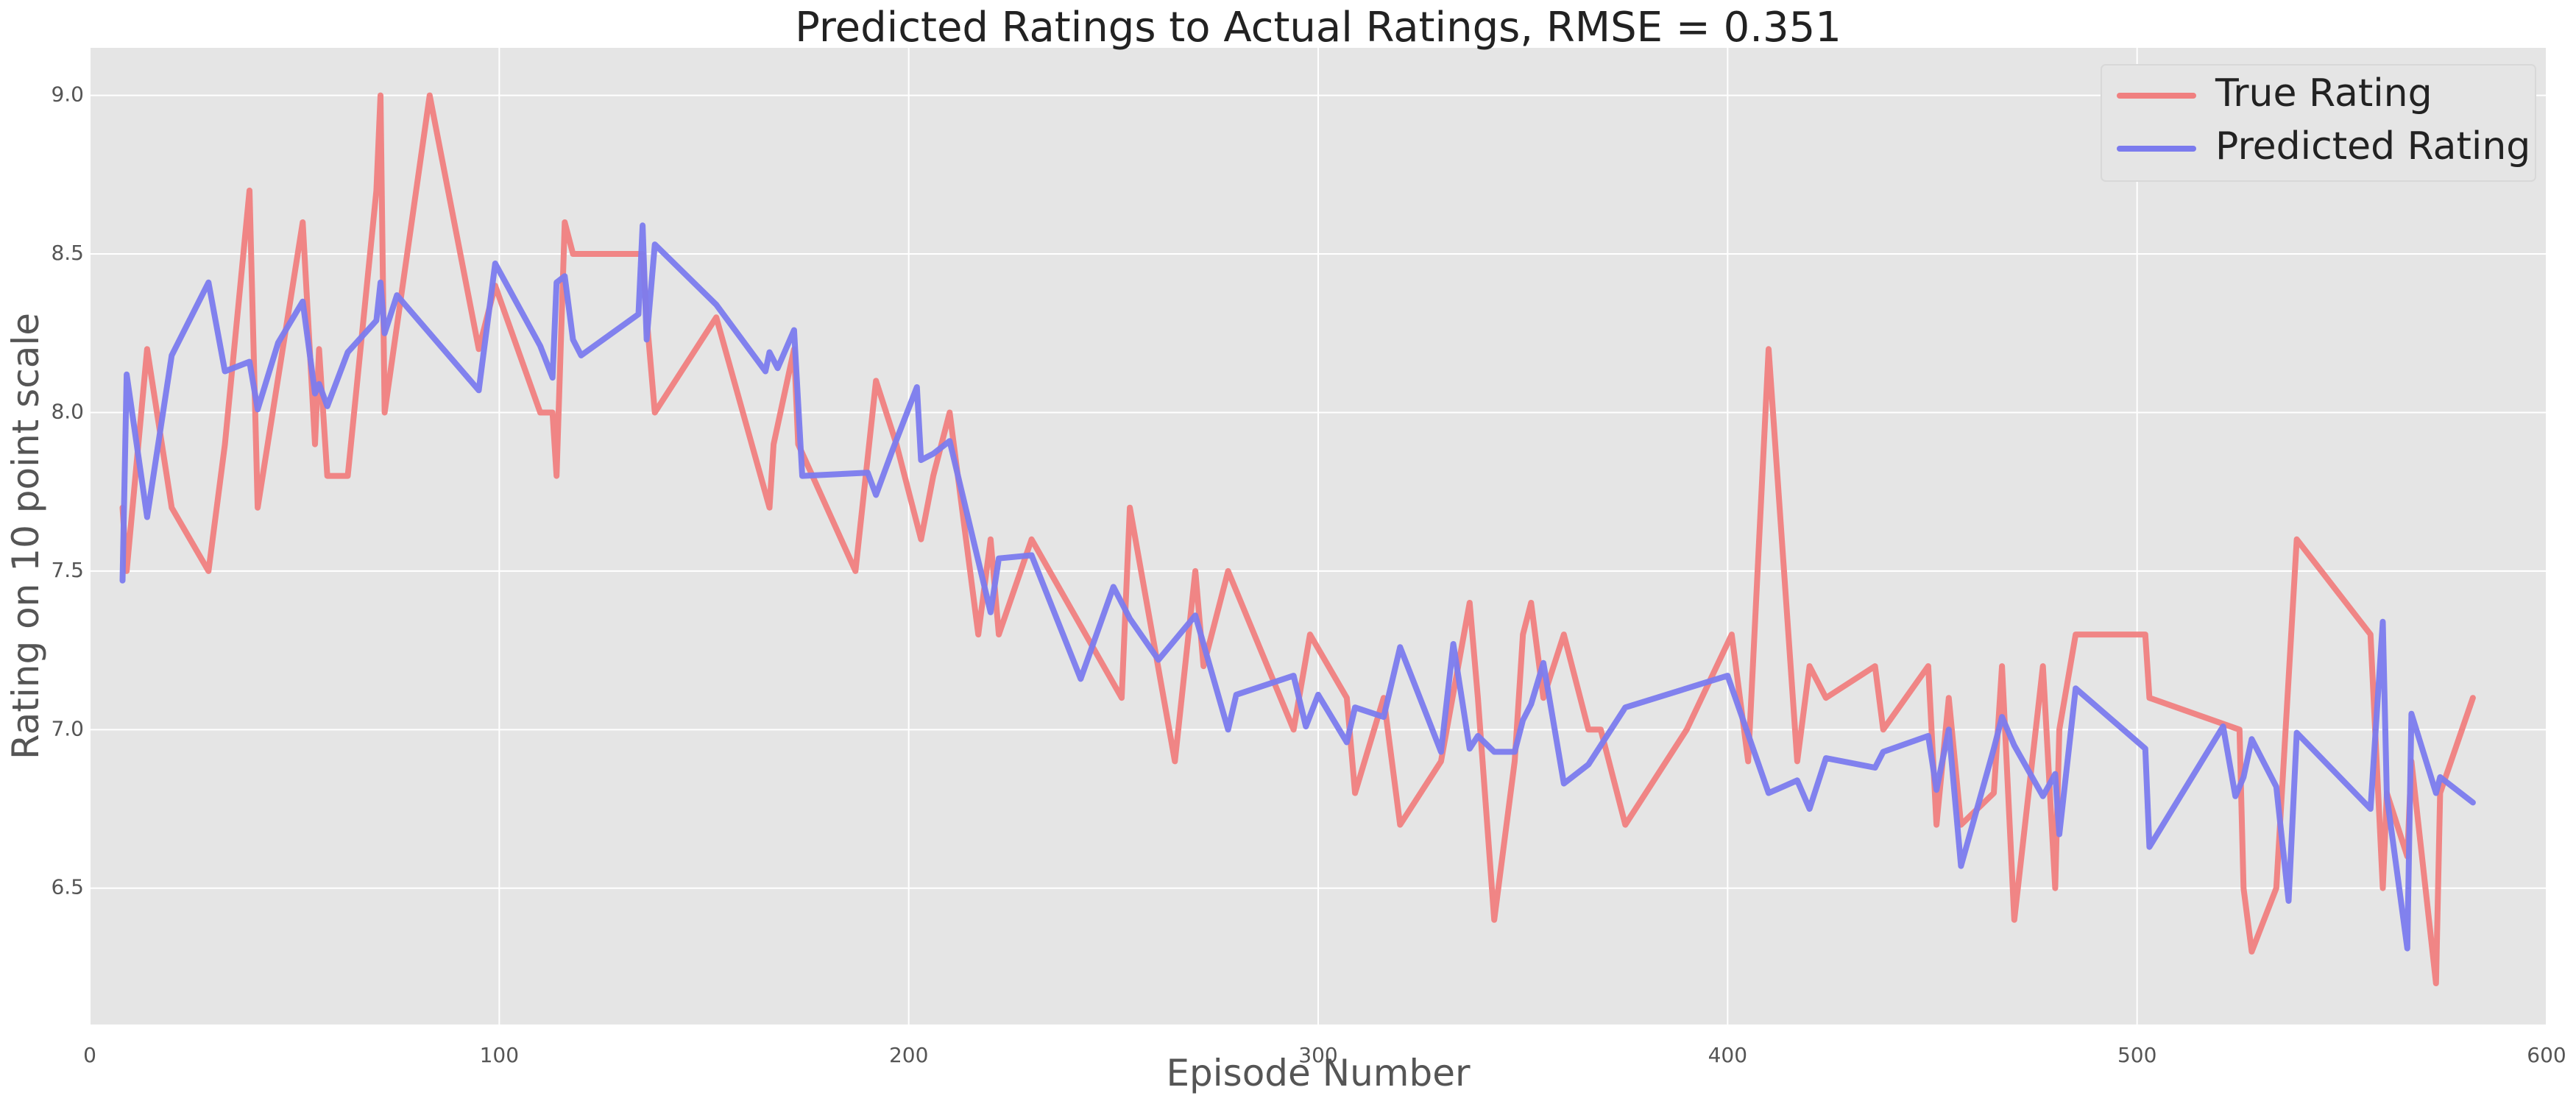  What do you see at coordinates (67, 411) in the screenshot?
I see `y-tick-label: 8.0` at bounding box center [67, 411].